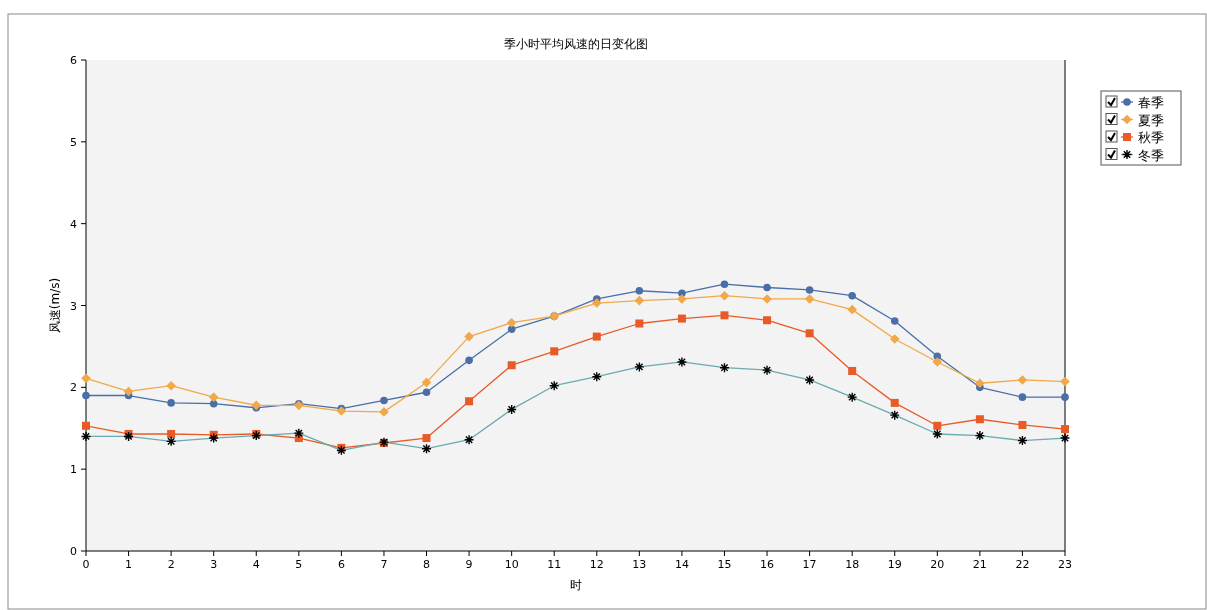 This screenshot has height=610, width=1207. What do you see at coordinates (596, 564) in the screenshot?
I see `x-tick-label: 12` at bounding box center [596, 564].